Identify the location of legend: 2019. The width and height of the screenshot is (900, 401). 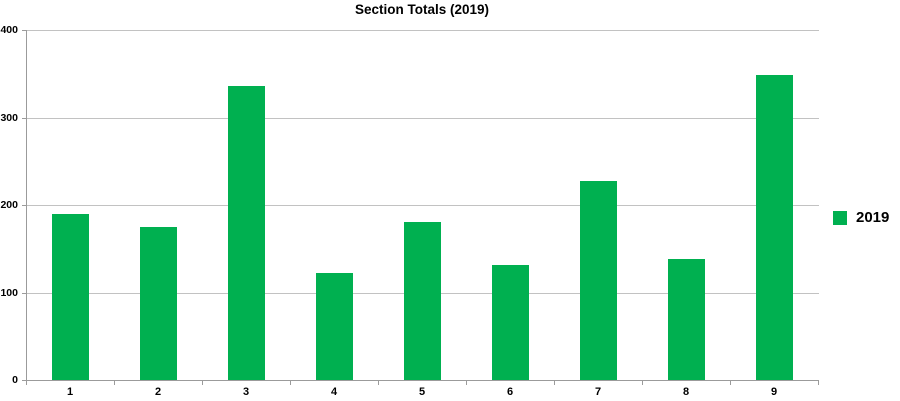
(861, 218).